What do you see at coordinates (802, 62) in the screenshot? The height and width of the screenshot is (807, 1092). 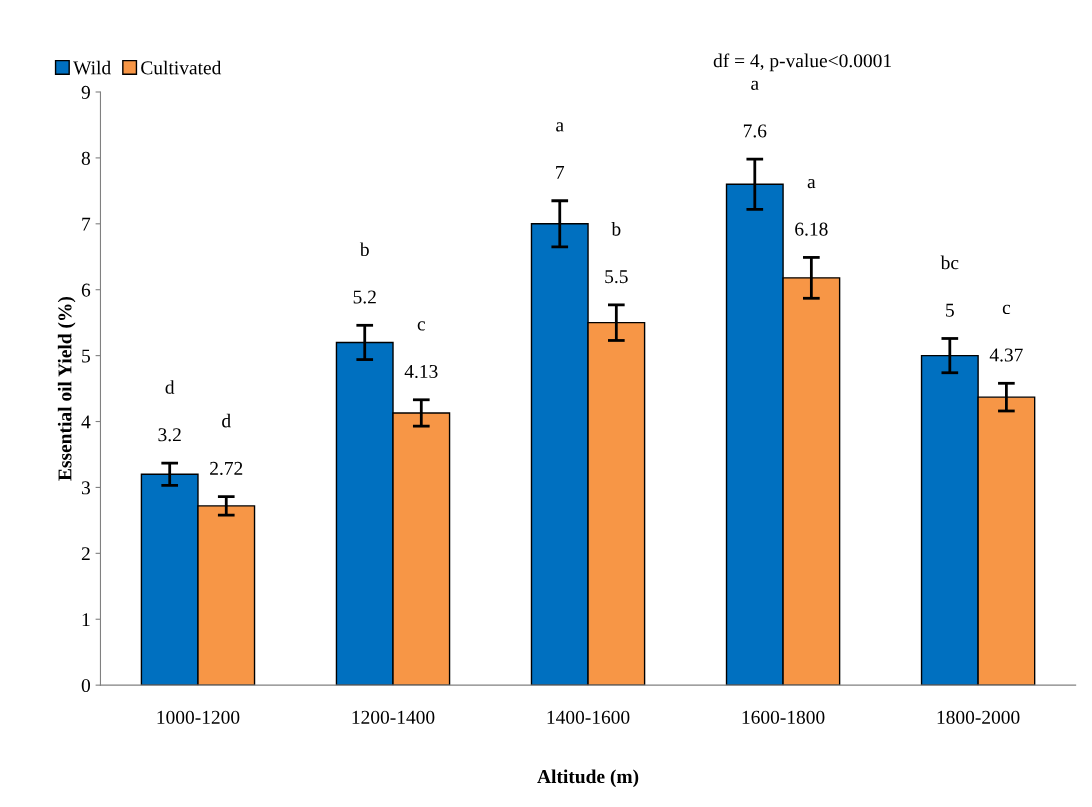 I see `text: df = 4, p-value<0.0001` at bounding box center [802, 62].